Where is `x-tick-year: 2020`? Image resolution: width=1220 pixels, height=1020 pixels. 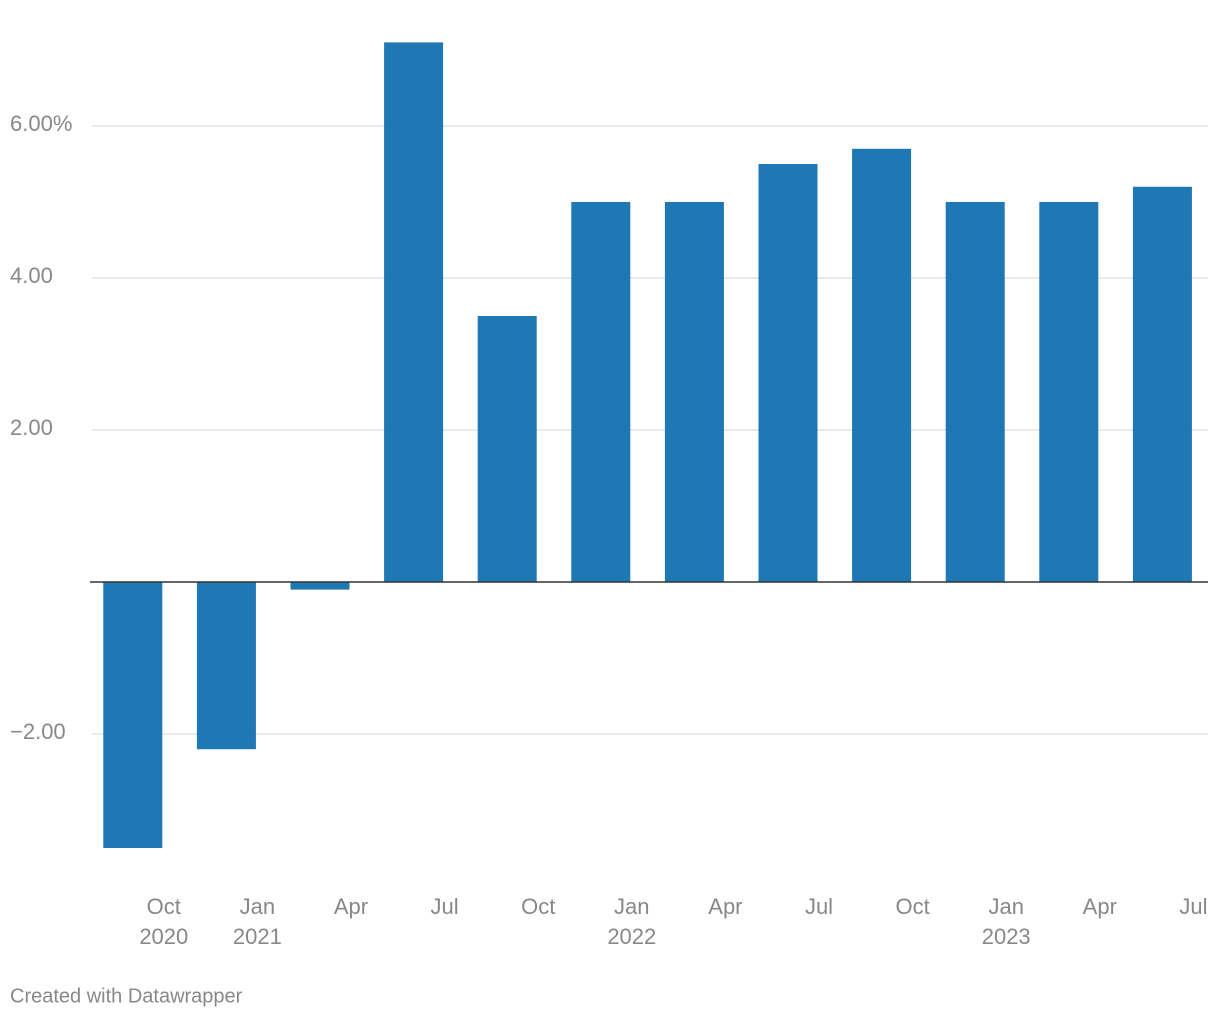
x-tick-year: 2020 is located at coordinates (163, 936).